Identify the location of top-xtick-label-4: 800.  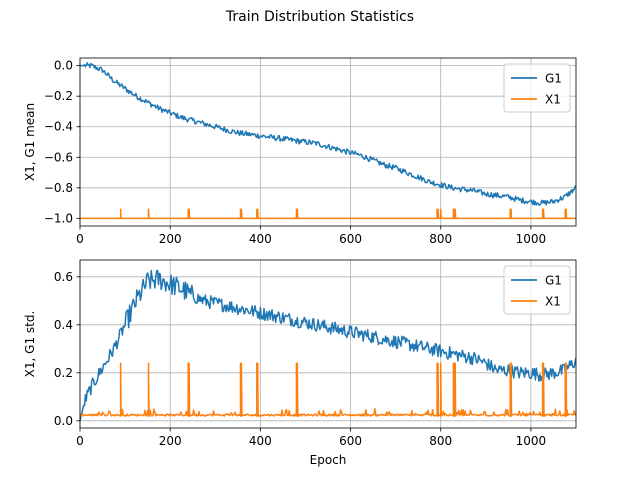
(440, 239).